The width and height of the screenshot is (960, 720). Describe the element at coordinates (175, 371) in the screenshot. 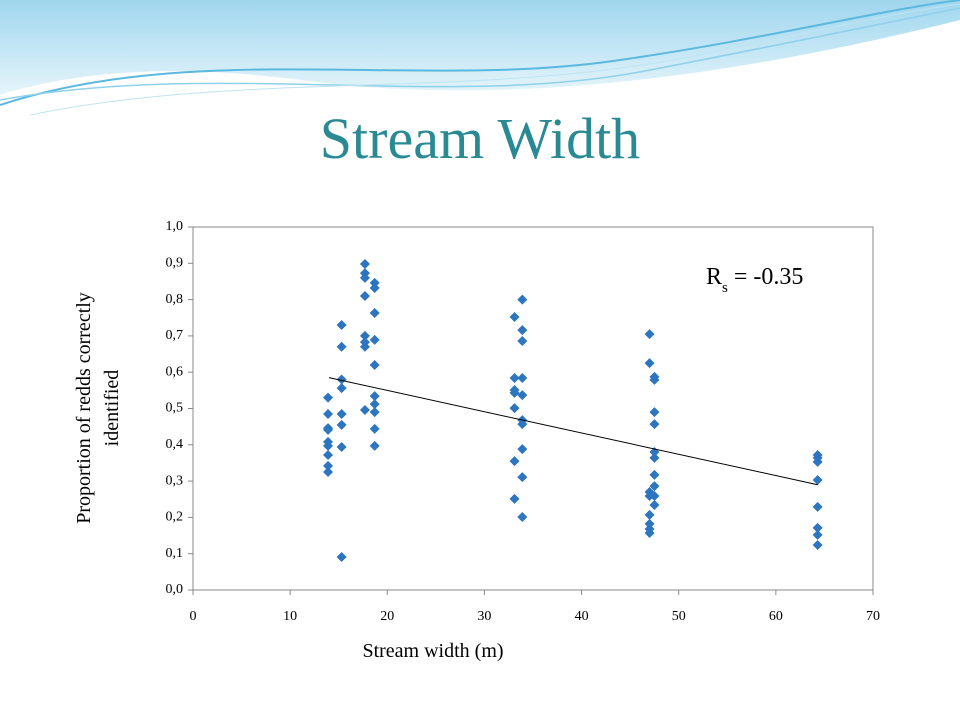

I see `y-tick-label: 0,6` at that location.